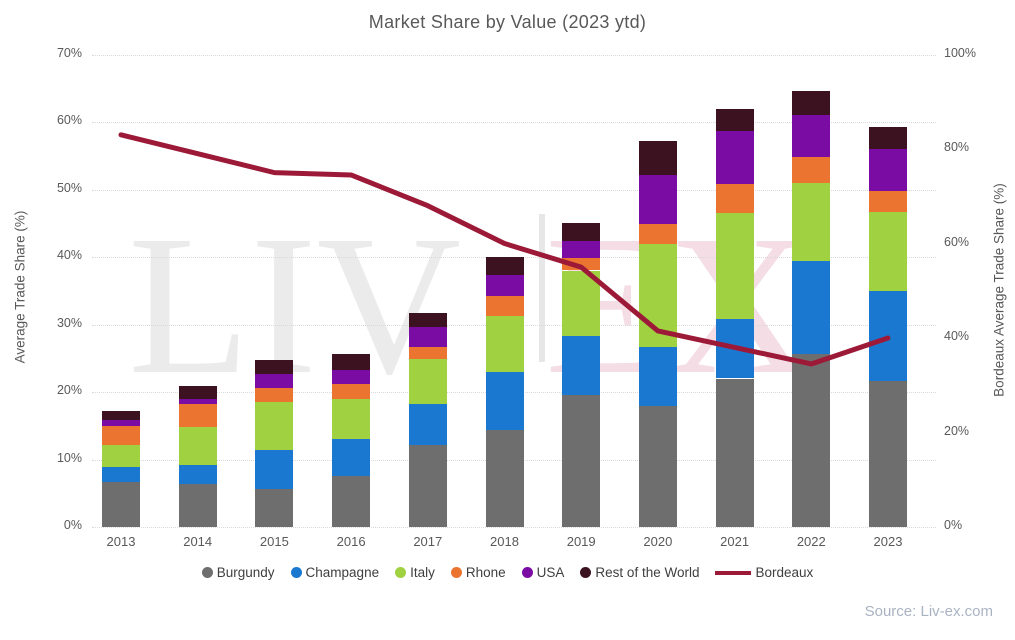 The width and height of the screenshot is (1015, 640). What do you see at coordinates (422, 572) in the screenshot?
I see `legend-label-italy: Italy` at bounding box center [422, 572].